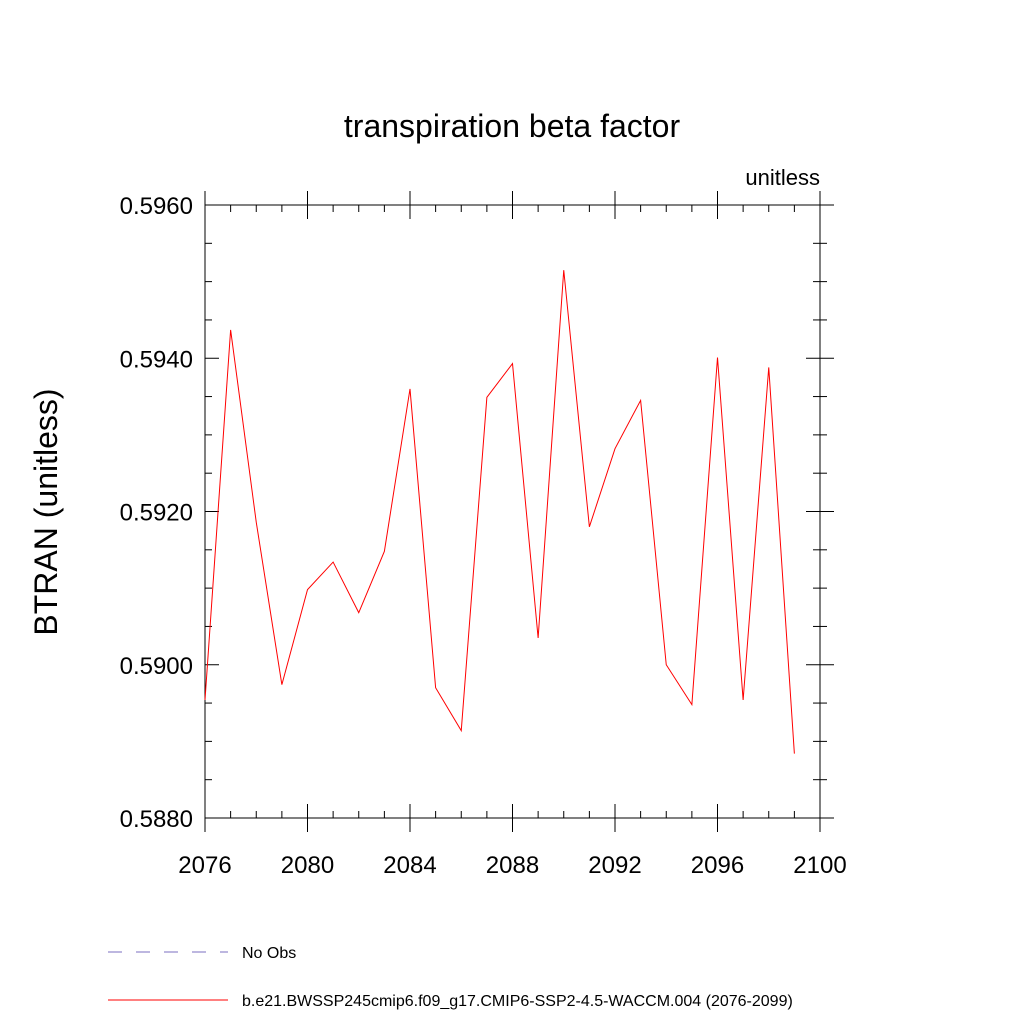  Describe the element at coordinates (156, 206) in the screenshot. I see `y-tick-label: 0.5960` at that location.